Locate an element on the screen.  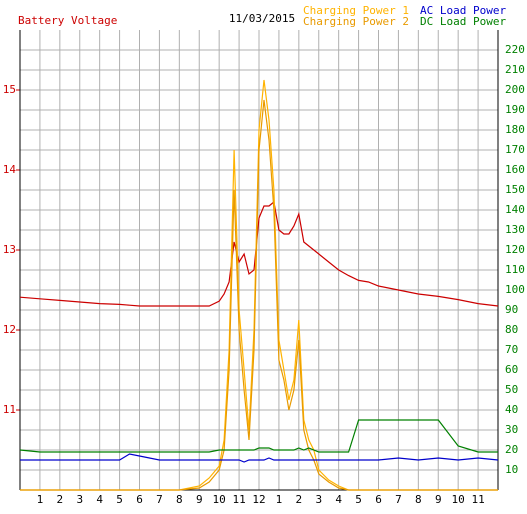
y2-tick-label: 70 is located at coordinates (511, 349).